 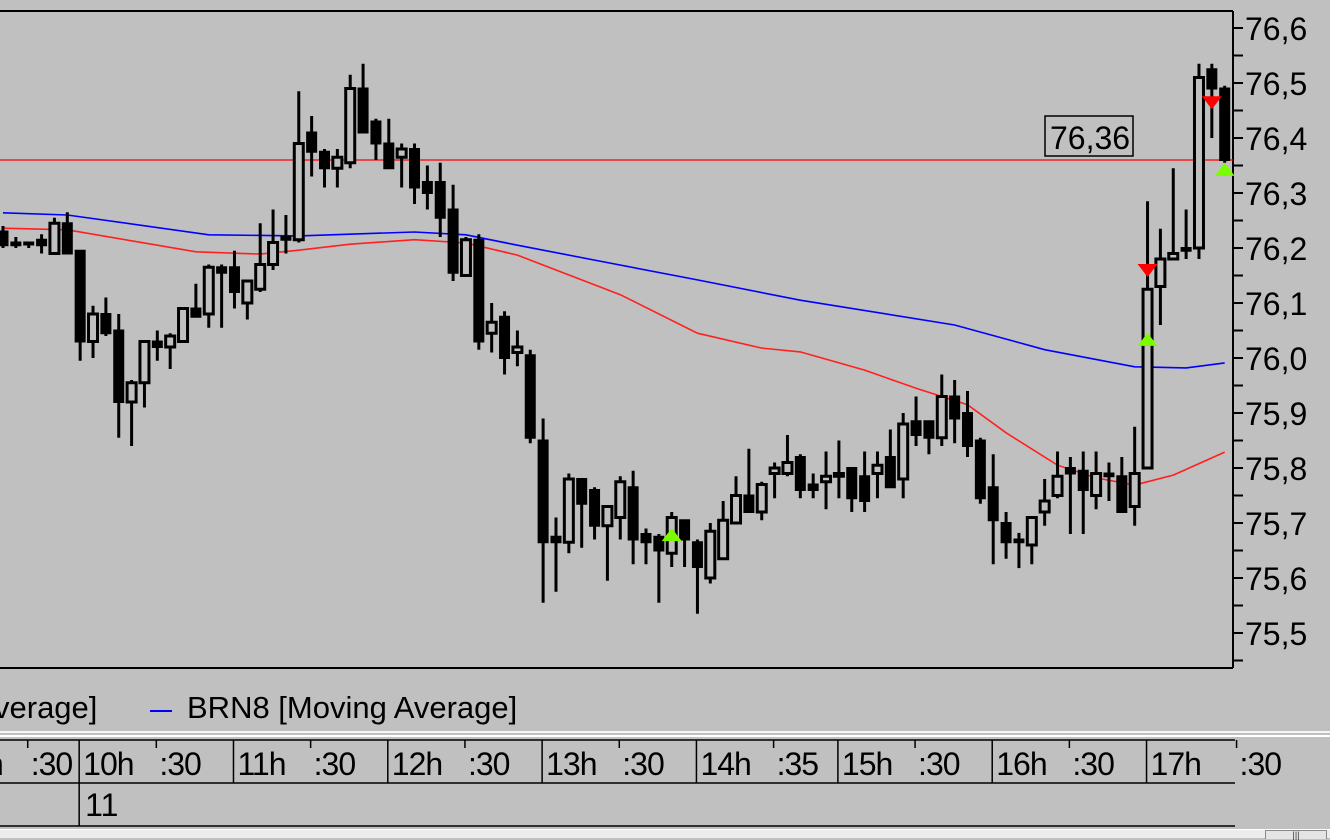 What do you see at coordinates (665, 732) in the screenshot?
I see `panel-separator` at bounding box center [665, 732].